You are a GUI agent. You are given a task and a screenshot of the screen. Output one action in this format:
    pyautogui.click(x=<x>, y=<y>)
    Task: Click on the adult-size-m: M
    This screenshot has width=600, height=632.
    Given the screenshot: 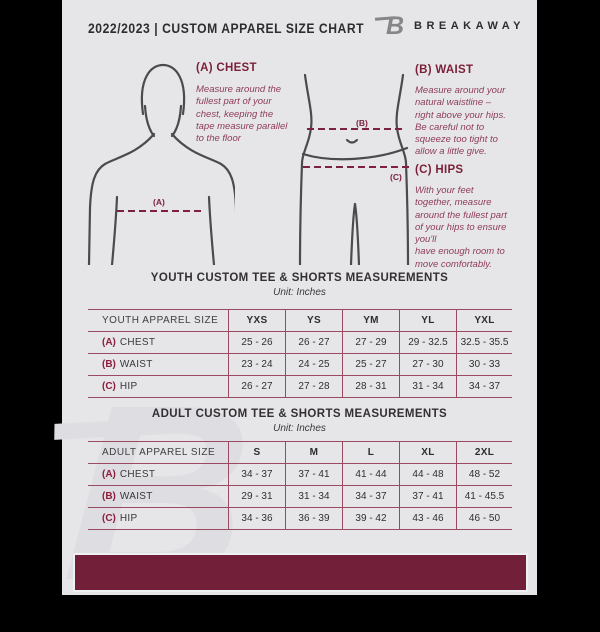 What is the action you would take?
    pyautogui.click(x=313, y=452)
    